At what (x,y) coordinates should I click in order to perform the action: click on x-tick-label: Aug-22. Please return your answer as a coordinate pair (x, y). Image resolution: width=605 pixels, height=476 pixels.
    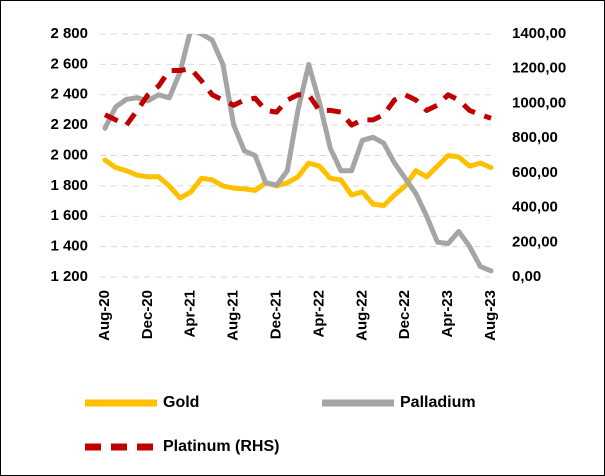
    Looking at the image, I should click on (361, 315).